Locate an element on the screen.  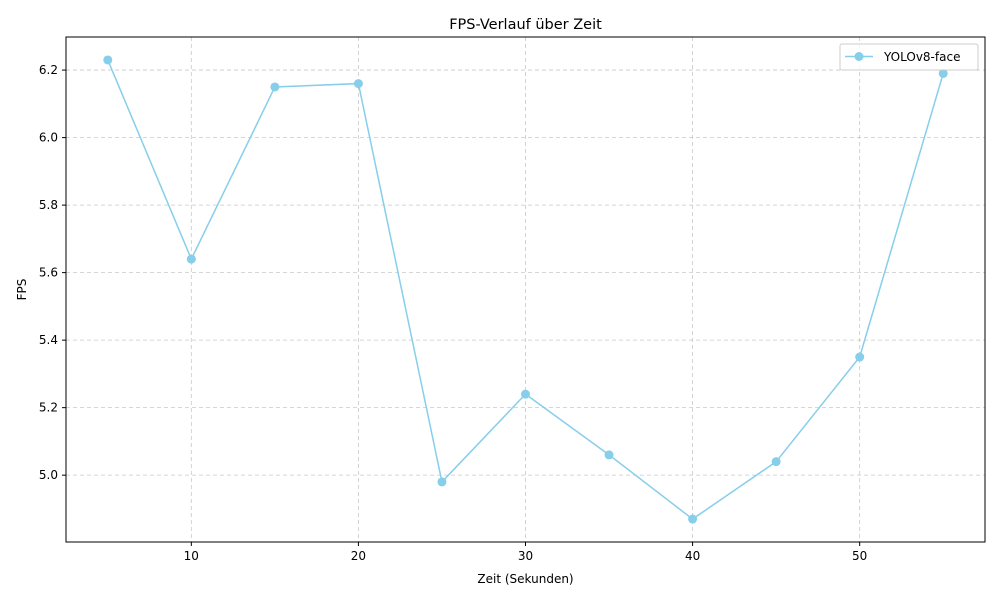
legend-series-label: YOLOv8-face is located at coordinates (921, 57).